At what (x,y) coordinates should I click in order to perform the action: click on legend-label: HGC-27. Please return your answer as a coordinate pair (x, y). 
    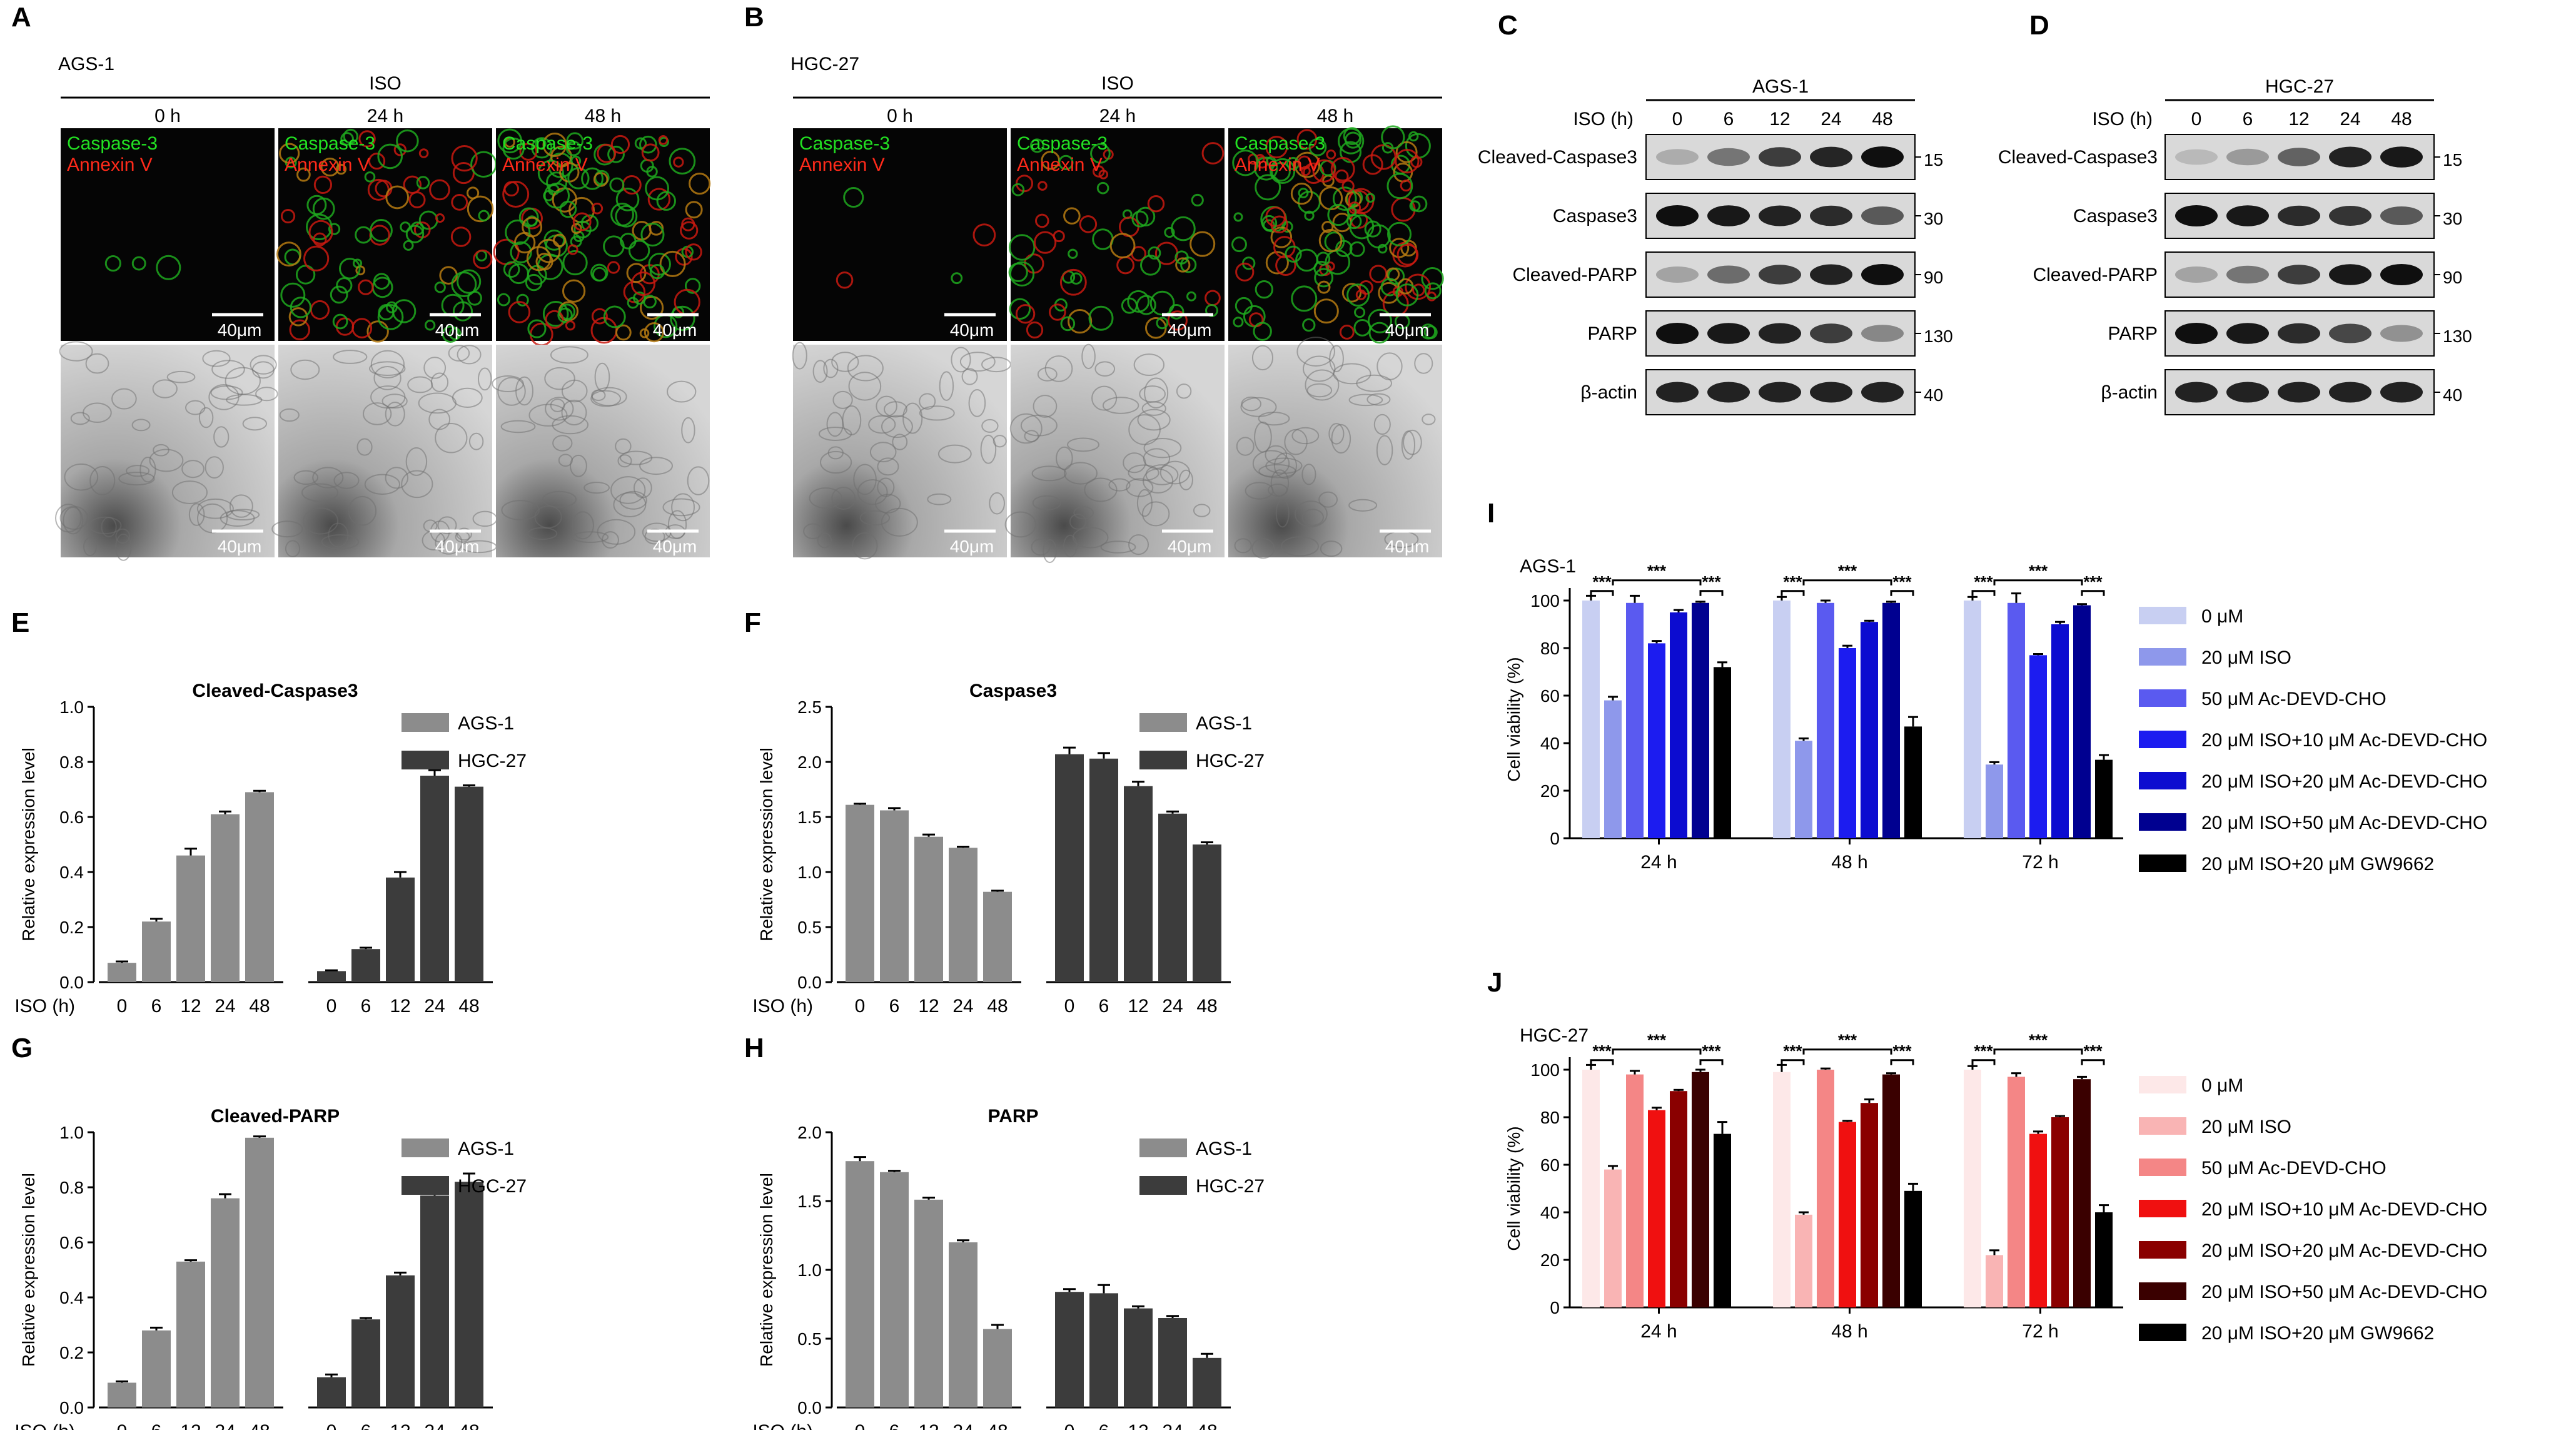
    Looking at the image, I should click on (1230, 761).